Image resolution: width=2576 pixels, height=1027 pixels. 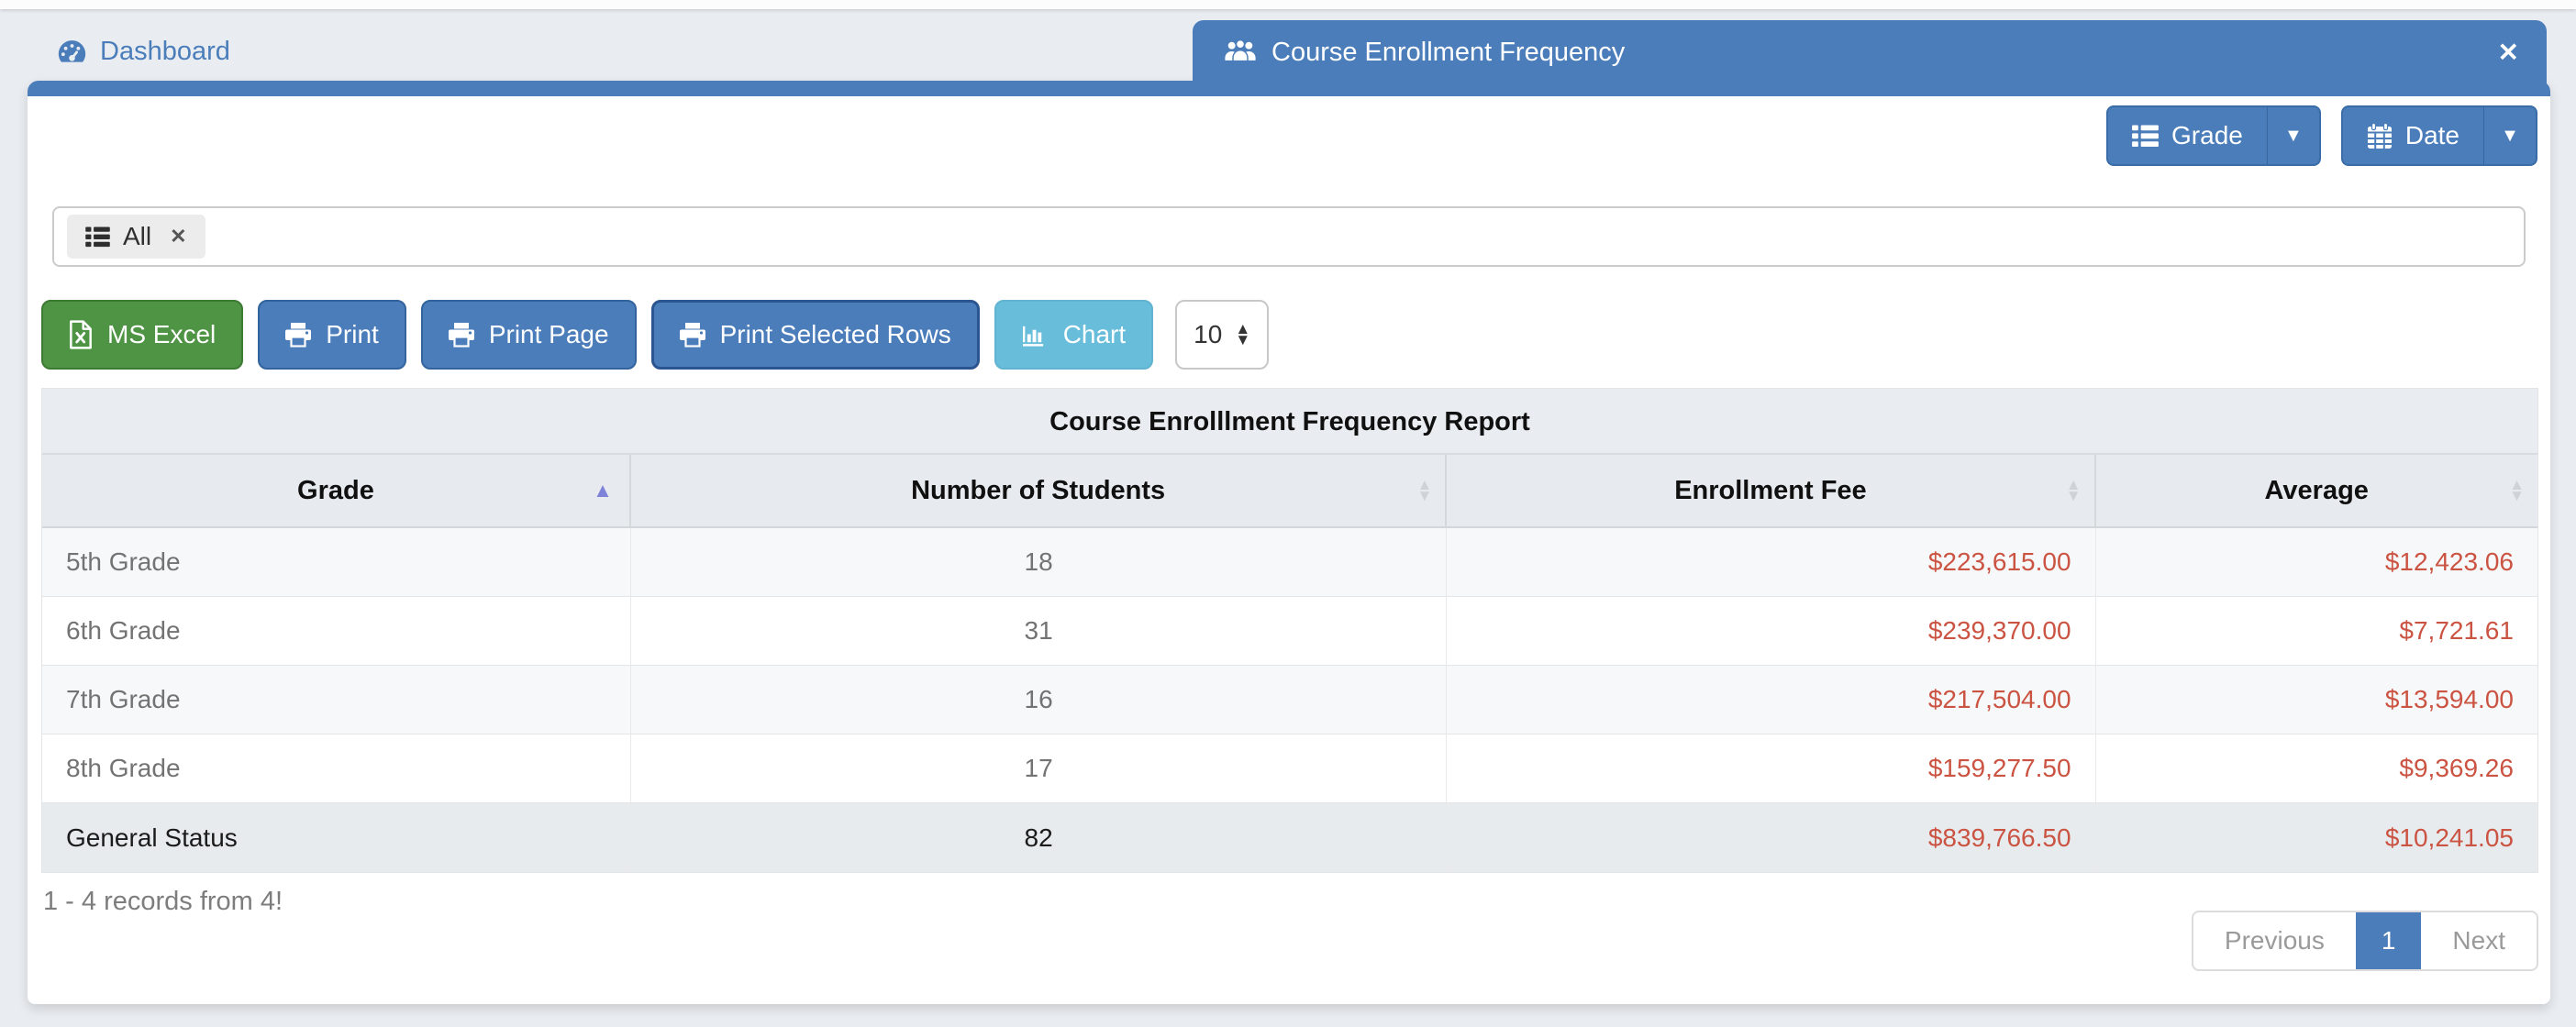 What do you see at coordinates (2456, 768) in the screenshot?
I see `cell-average: $9,369.26` at bounding box center [2456, 768].